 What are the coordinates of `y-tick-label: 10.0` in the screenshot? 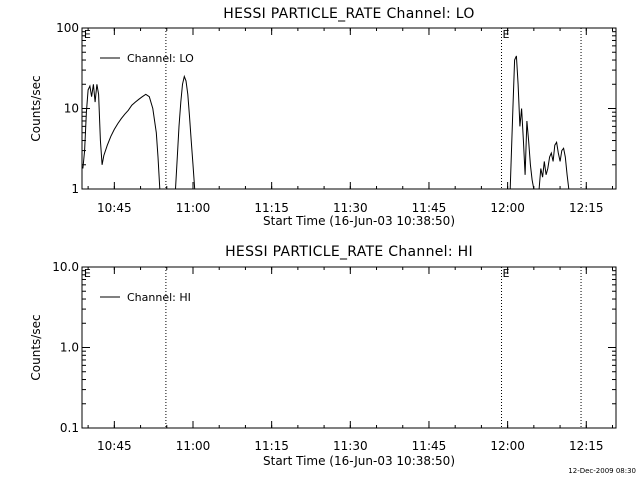 It's located at (65, 267).